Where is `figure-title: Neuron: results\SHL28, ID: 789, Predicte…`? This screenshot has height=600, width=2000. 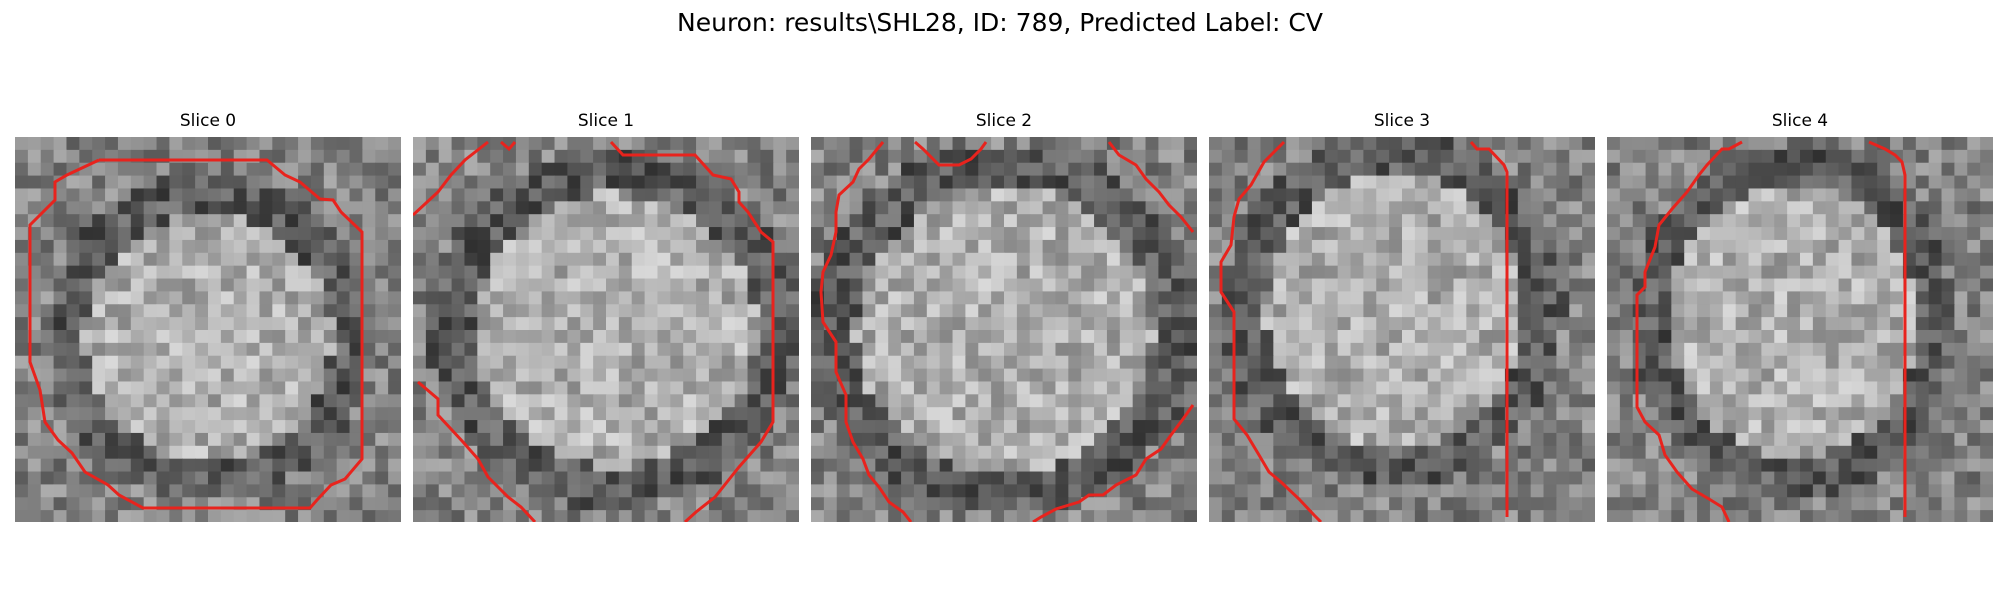
figure-title: Neuron: results\SHL28, ID: 789, Predicte… is located at coordinates (1000, 22).